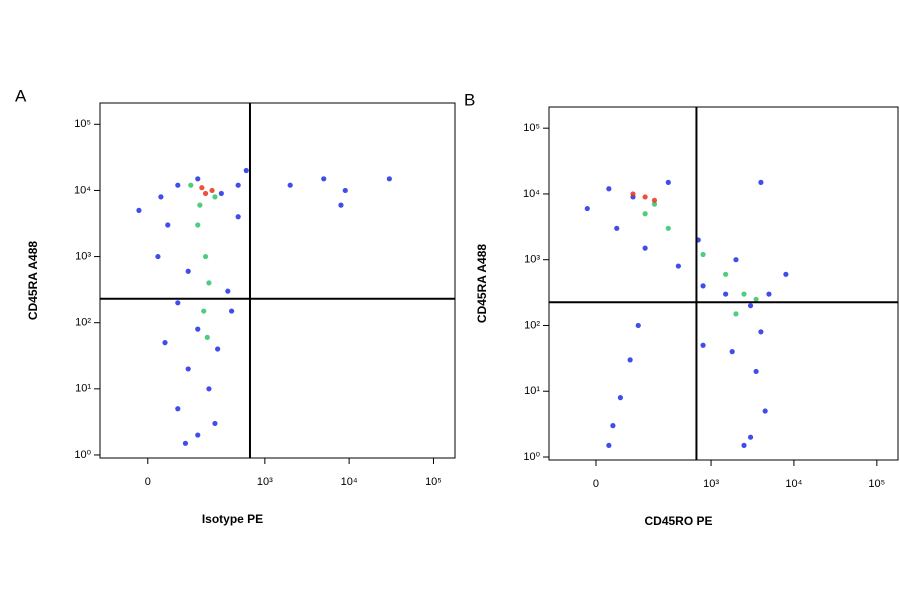 This screenshot has height=594, width=900. I want to click on y-tick-label: 10⁰, so click(82, 455).